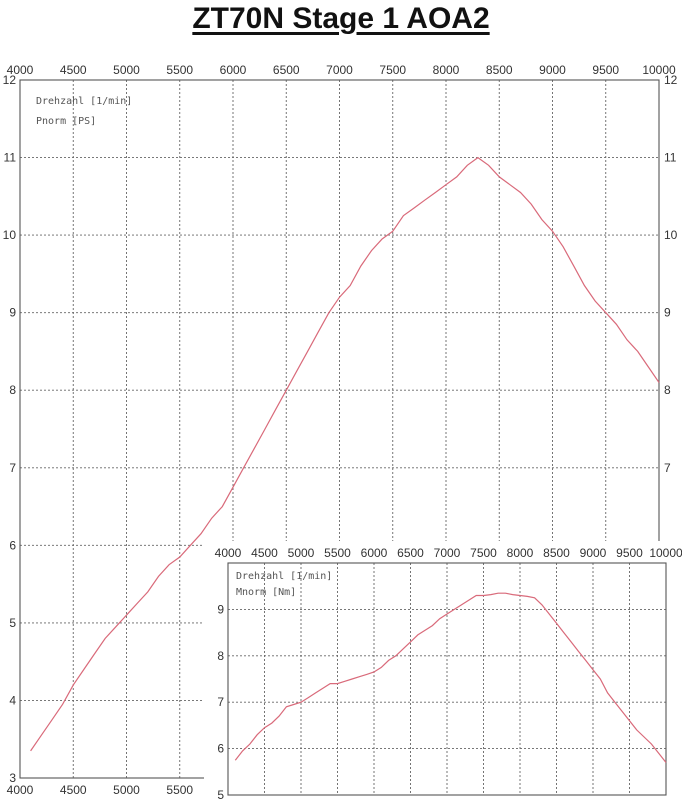 This screenshot has width=682, height=800. What do you see at coordinates (450, 677) in the screenshot?
I see `series-line` at bounding box center [450, 677].